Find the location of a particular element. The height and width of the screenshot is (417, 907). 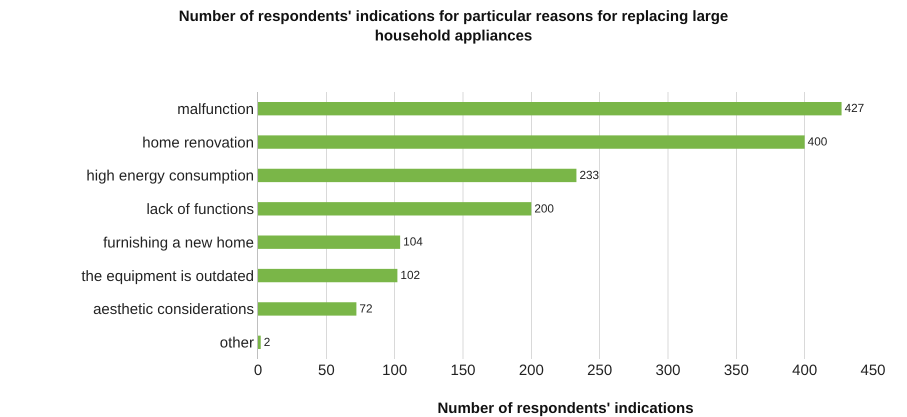

x-tick-label: 350 is located at coordinates (736, 370).